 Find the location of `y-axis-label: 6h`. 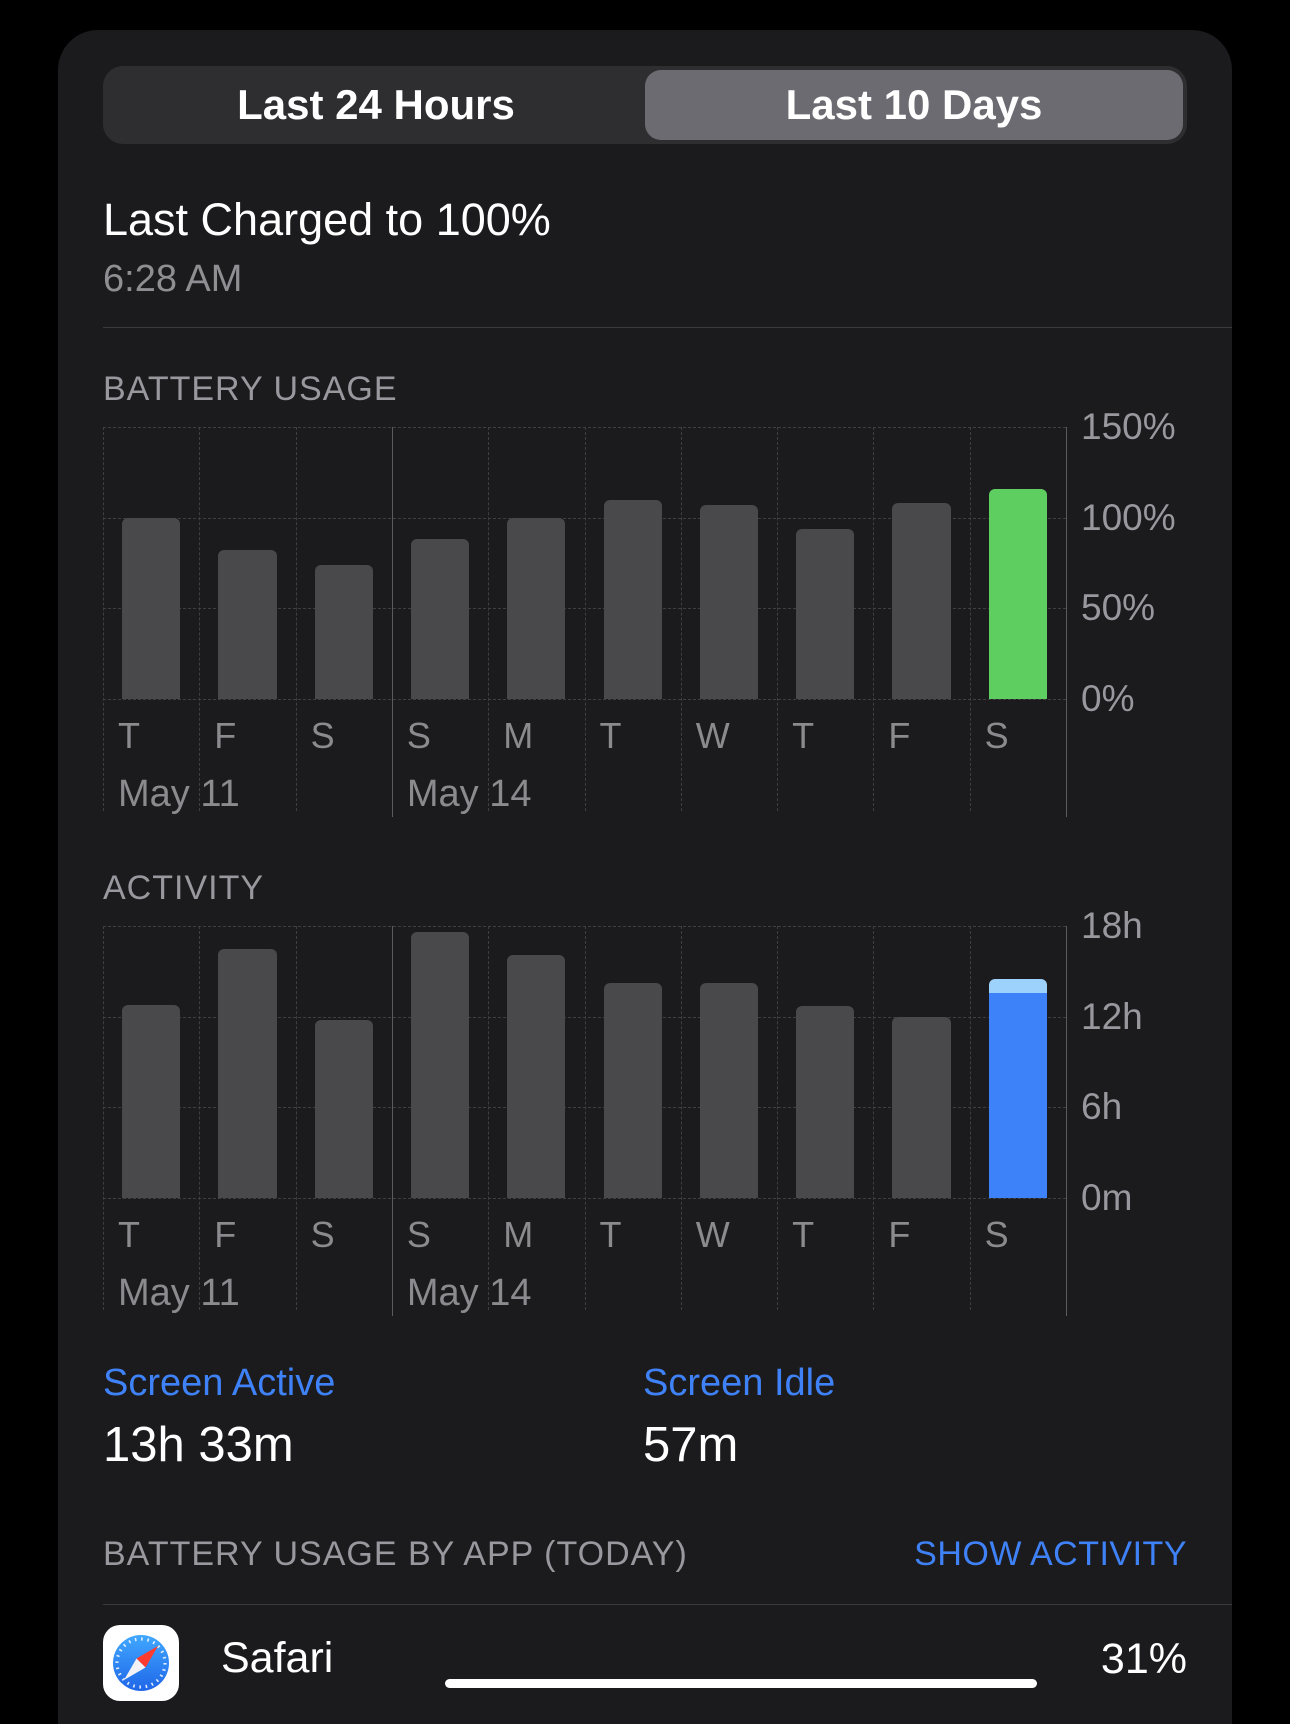

y-axis-label: 6h is located at coordinates (1102, 1107).